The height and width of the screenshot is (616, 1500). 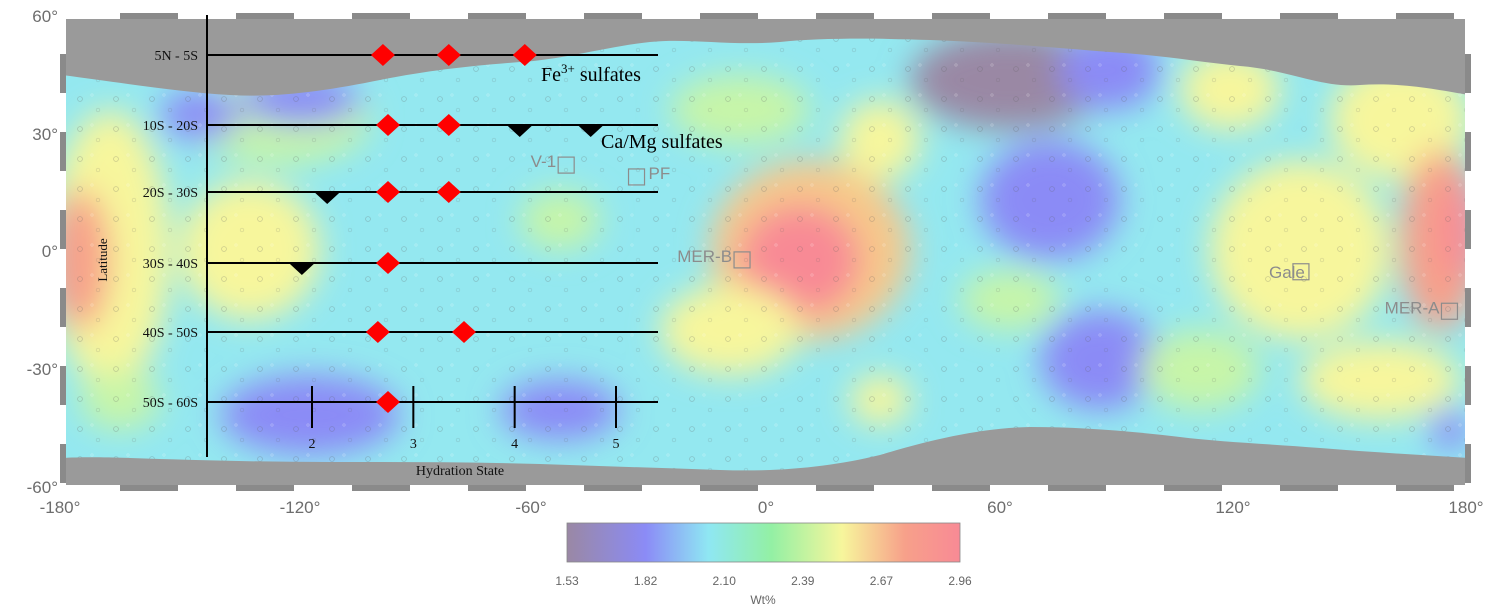 What do you see at coordinates (567, 581) in the screenshot?
I see `colorbar-tick-label: 1.53` at bounding box center [567, 581].